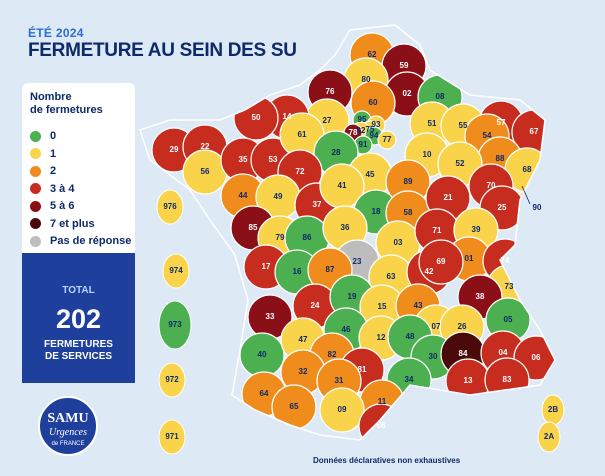 The width and height of the screenshot is (605, 476). Describe the element at coordinates (346, 329) in the screenshot. I see `department-label-46: 46` at that location.